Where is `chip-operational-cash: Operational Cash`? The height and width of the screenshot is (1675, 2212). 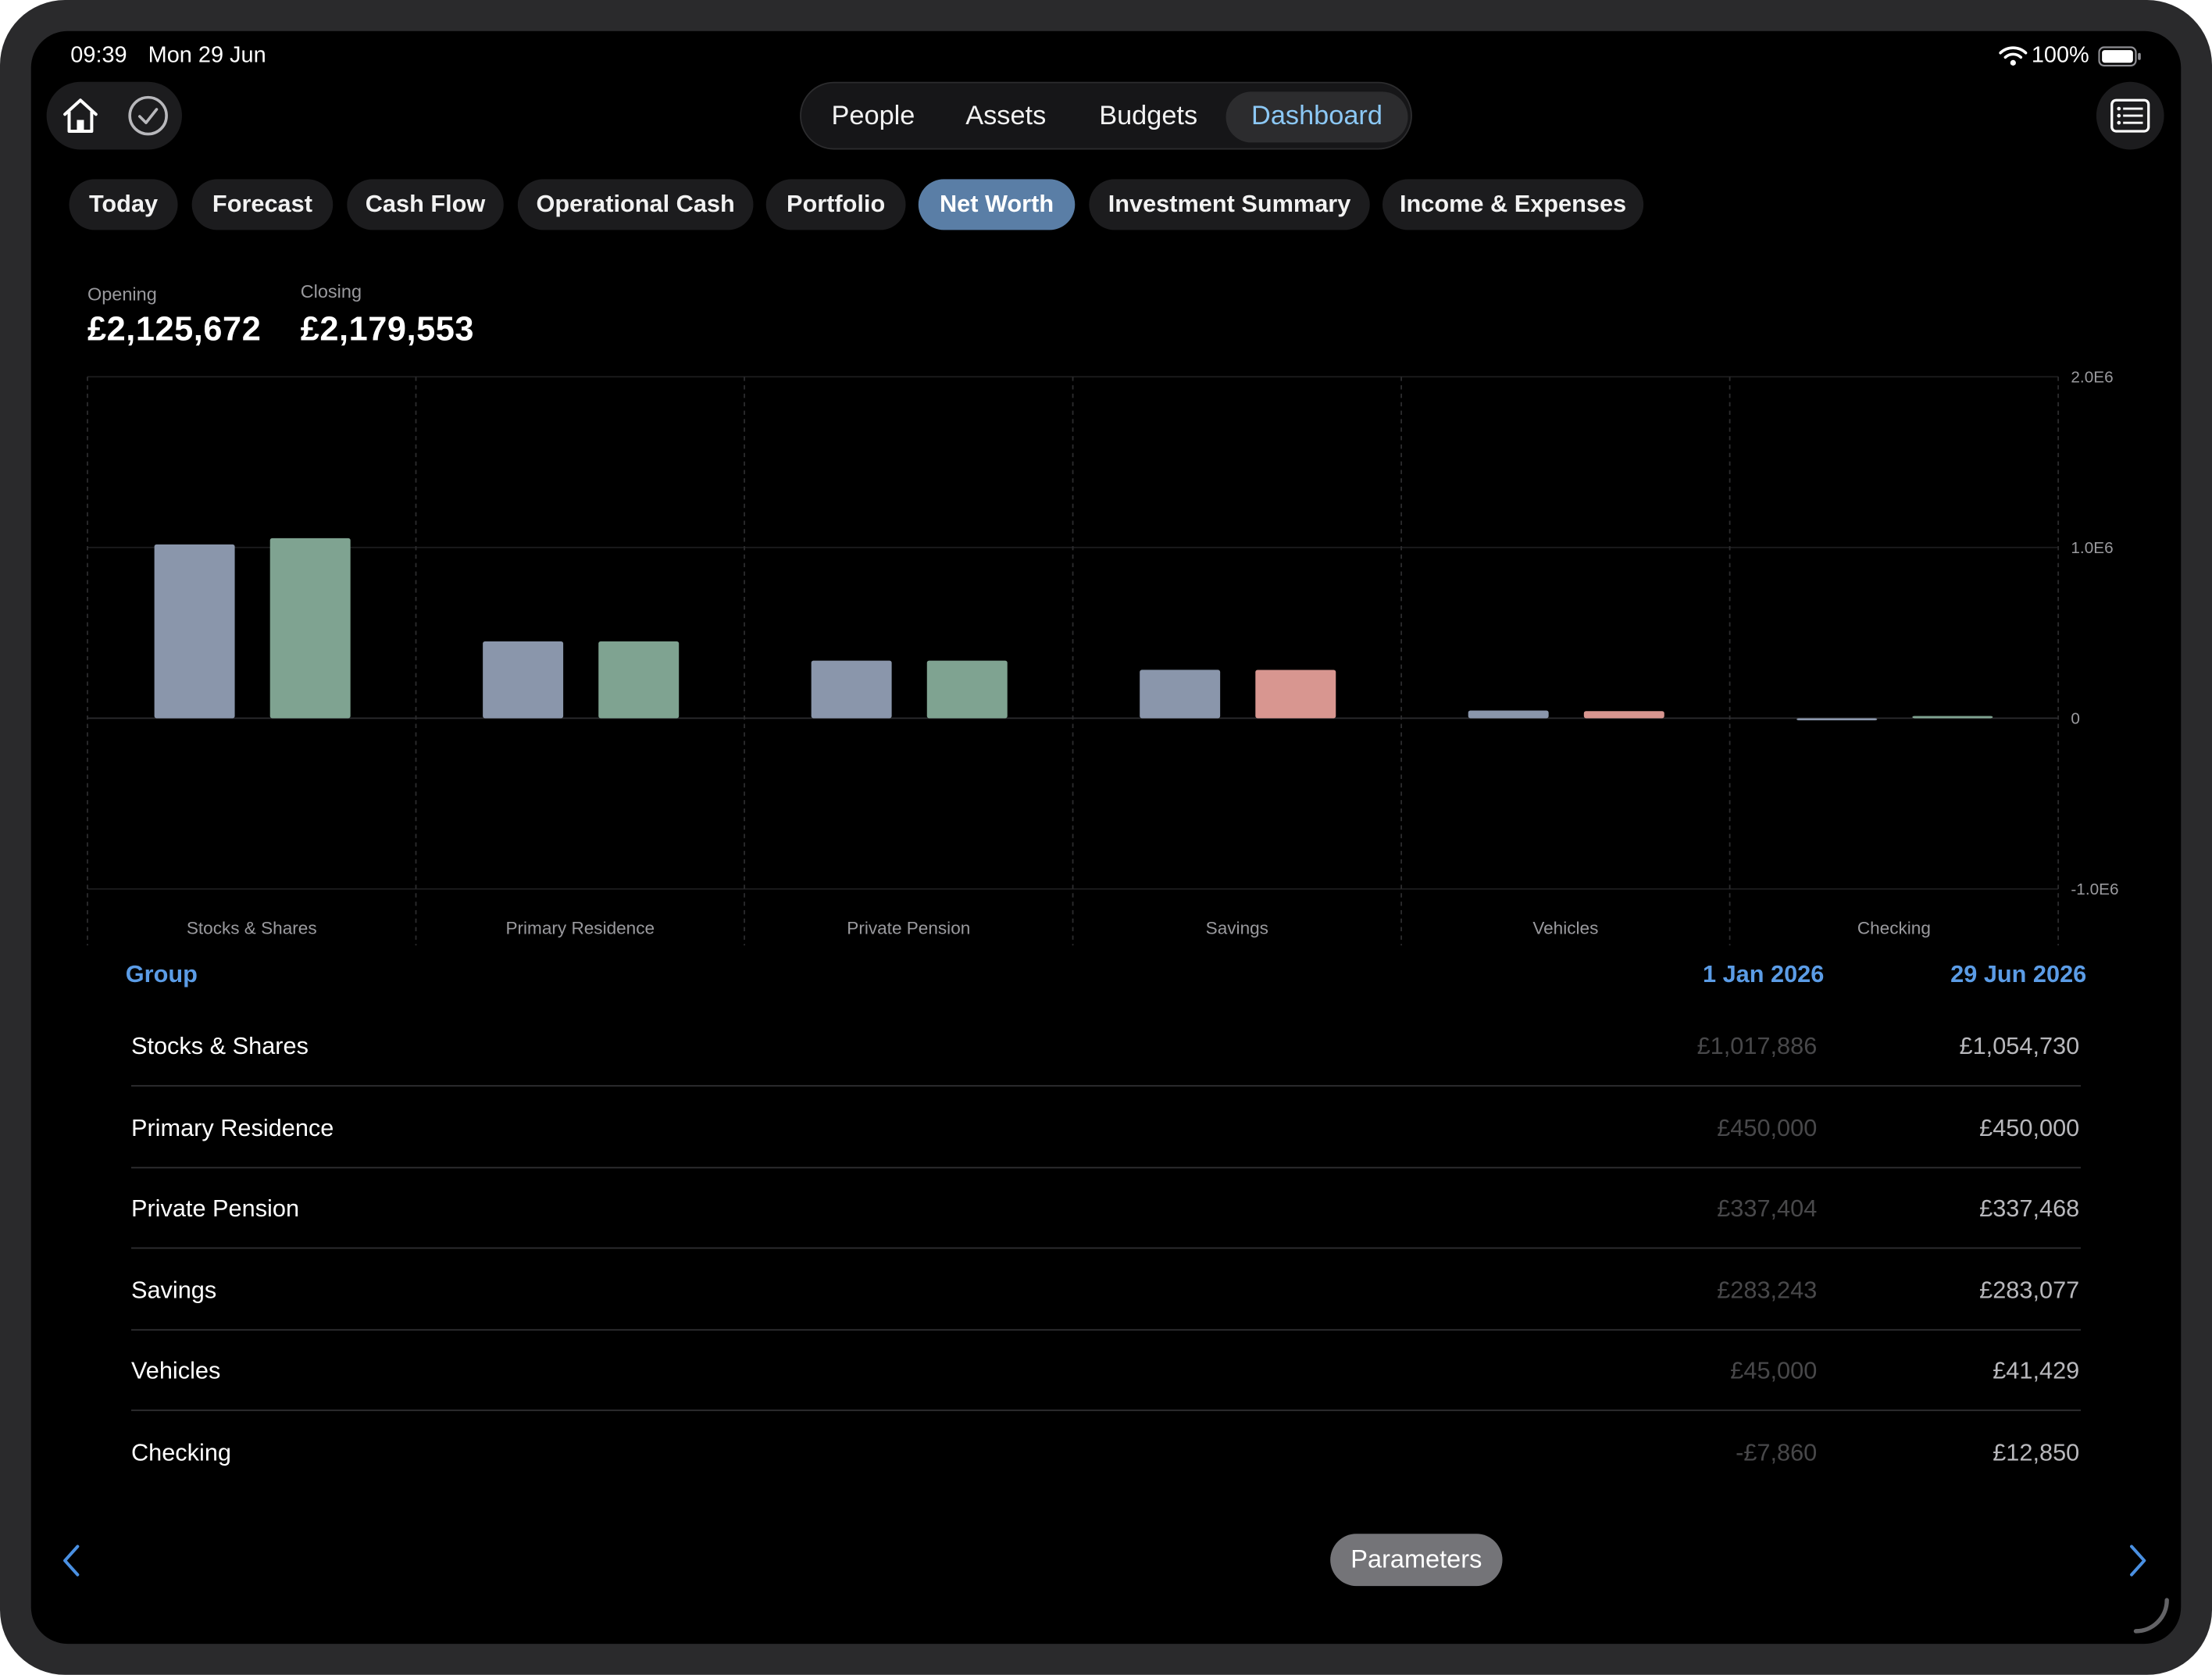
chip-operational-cash: Operational Cash is located at coordinates (635, 204).